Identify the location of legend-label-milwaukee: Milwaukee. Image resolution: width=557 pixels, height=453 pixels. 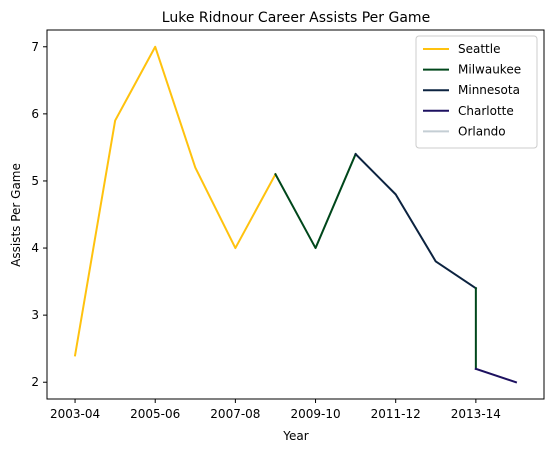
(489, 70).